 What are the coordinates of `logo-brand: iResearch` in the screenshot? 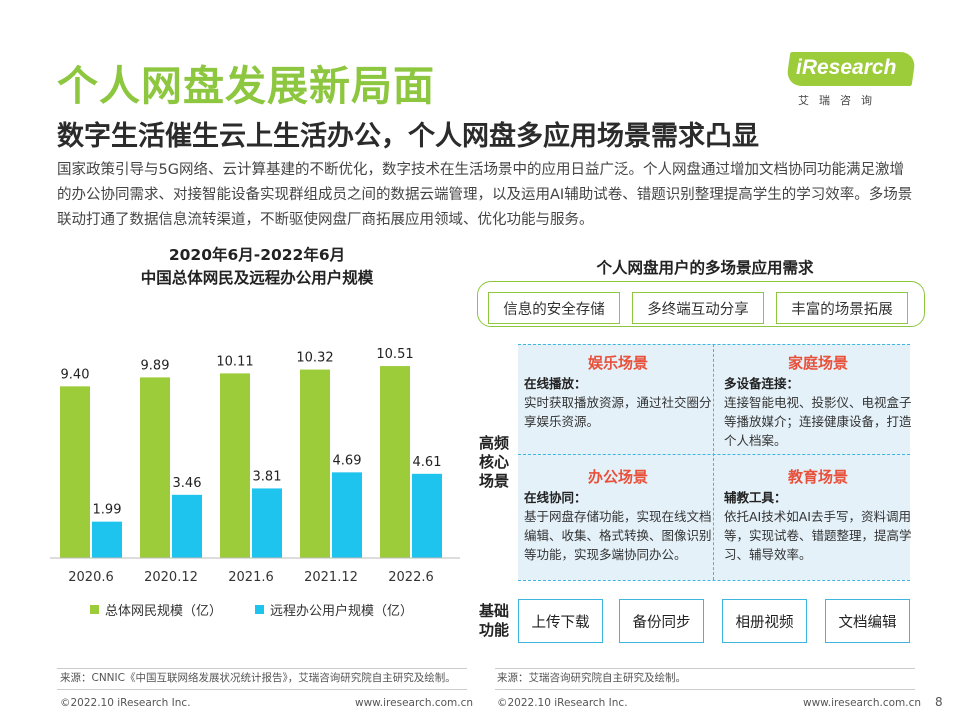 It's located at (846, 67).